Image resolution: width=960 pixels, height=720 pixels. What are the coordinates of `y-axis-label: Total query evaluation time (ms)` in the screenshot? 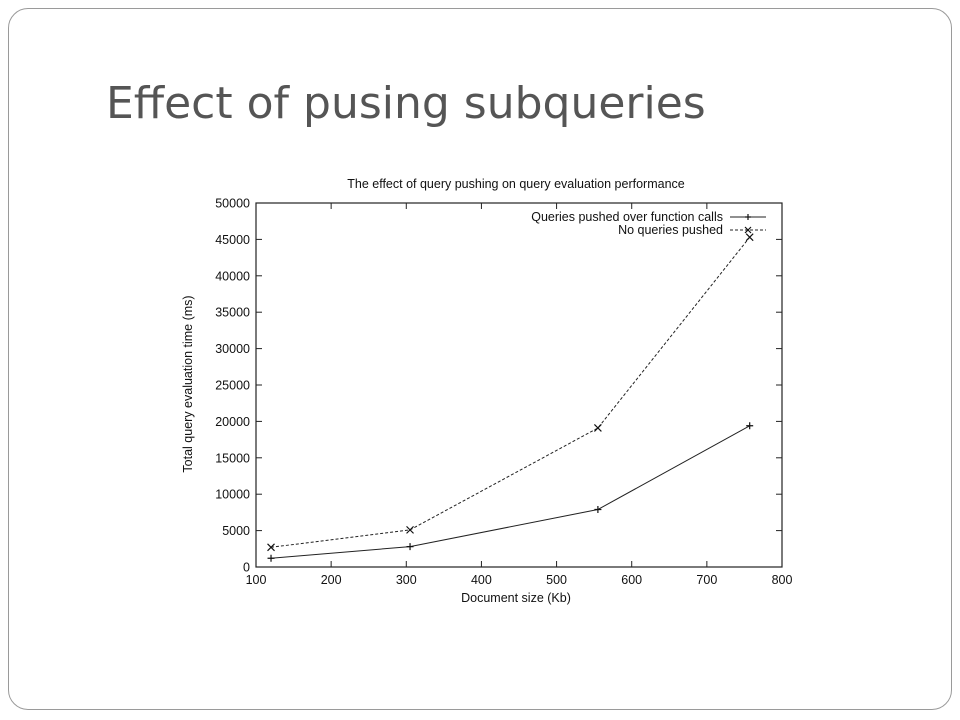 It's located at (188, 383).